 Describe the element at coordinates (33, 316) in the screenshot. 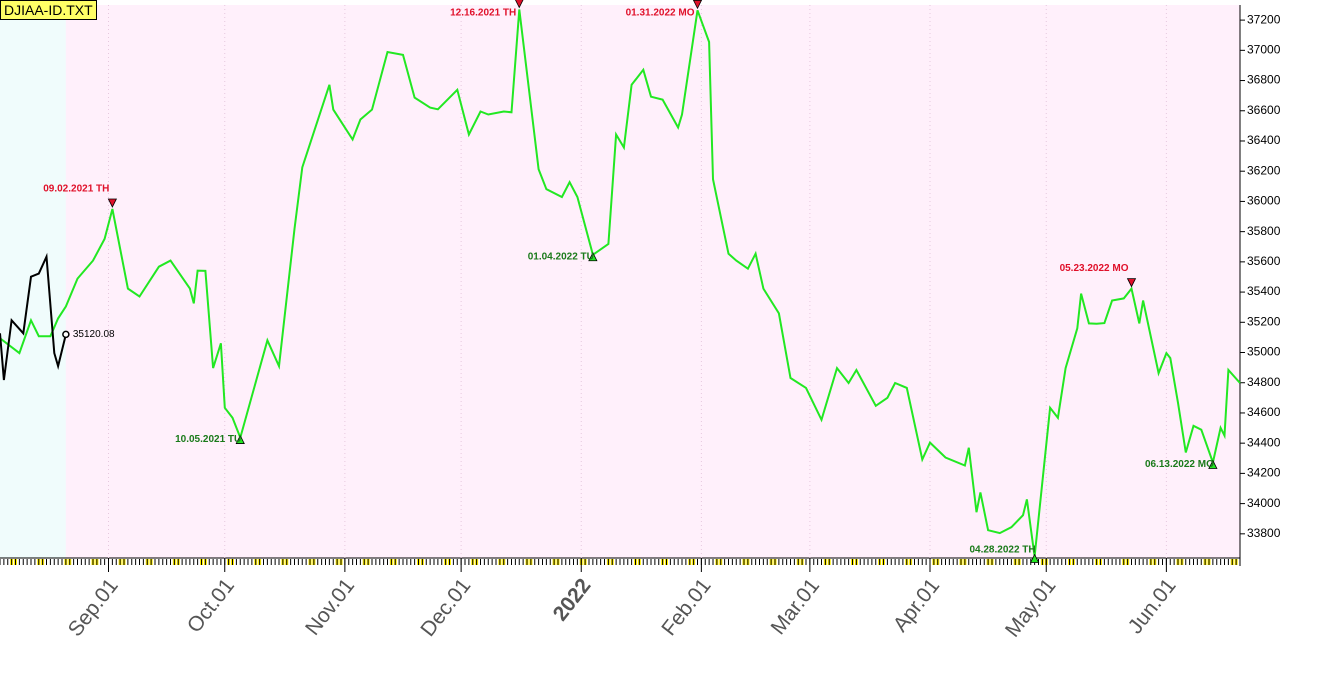

I see `price-line` at that location.